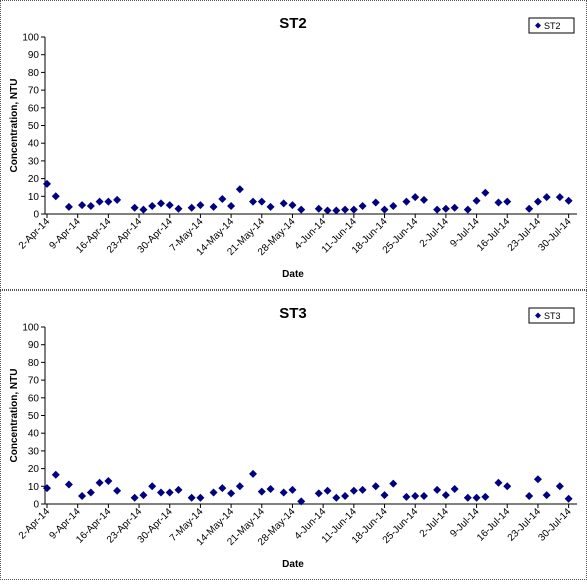 The width and height of the screenshot is (587, 584). What do you see at coordinates (435, 233) in the screenshot?
I see `x-tick-label: 2-Jul-14` at bounding box center [435, 233].